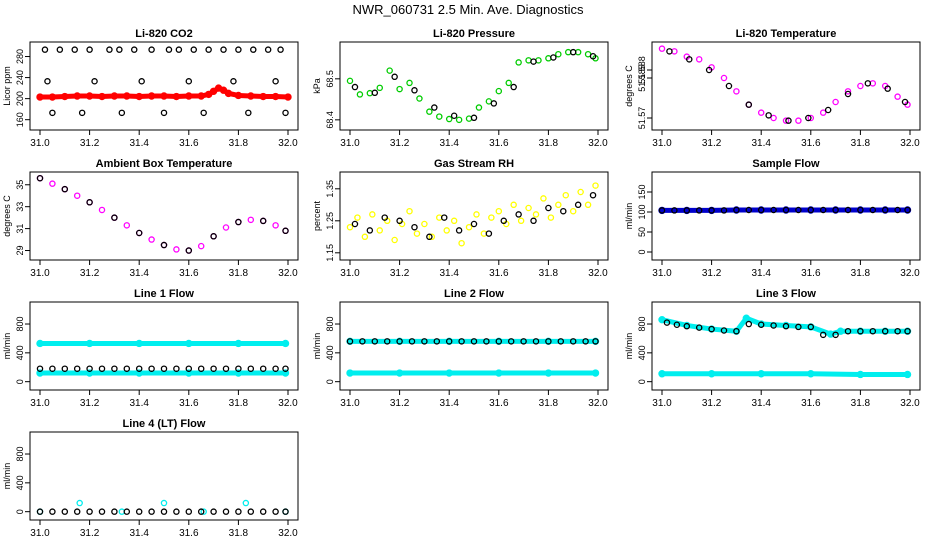 Image resolution: width=936 pixels, height=540 pixels. What do you see at coordinates (7, 86) in the screenshot?
I see `y-axis-label: Licor ppm` at bounding box center [7, 86].